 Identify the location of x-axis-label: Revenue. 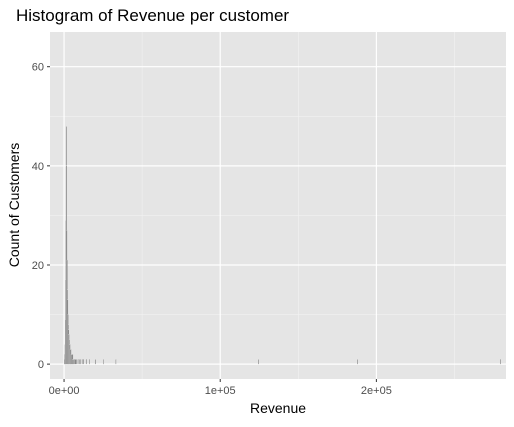
(278, 408).